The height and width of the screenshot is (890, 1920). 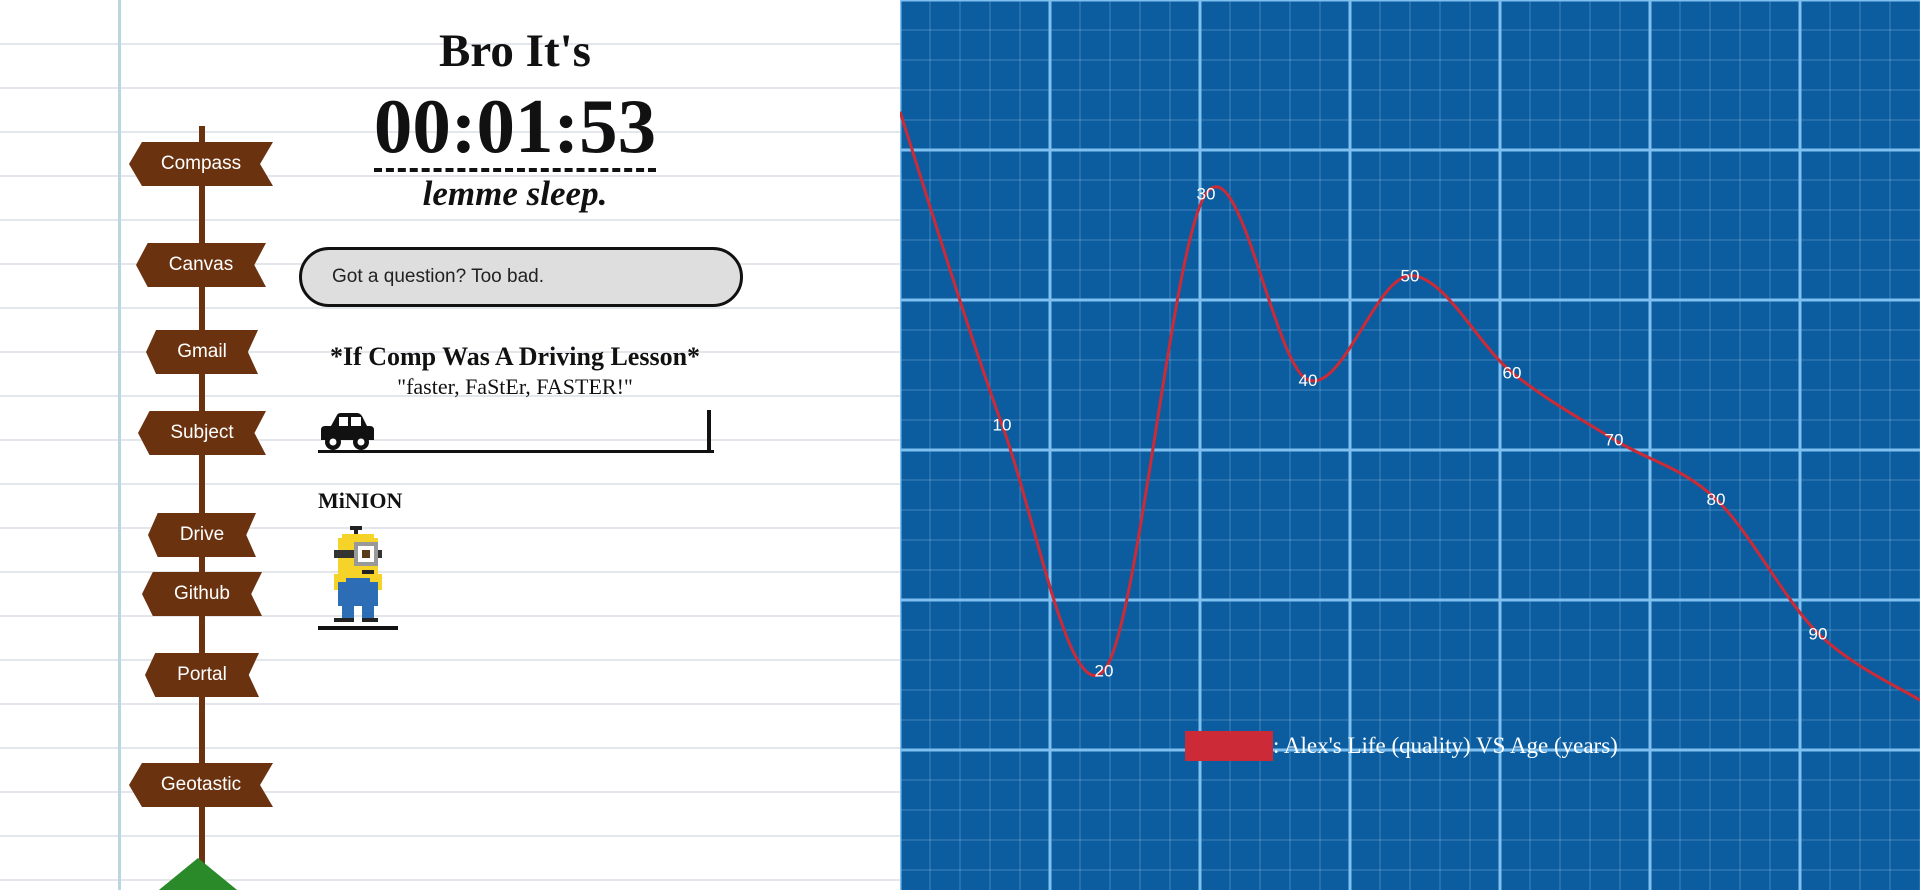 What do you see at coordinates (515, 51) in the screenshot?
I see `page-title: Bro It's` at bounding box center [515, 51].